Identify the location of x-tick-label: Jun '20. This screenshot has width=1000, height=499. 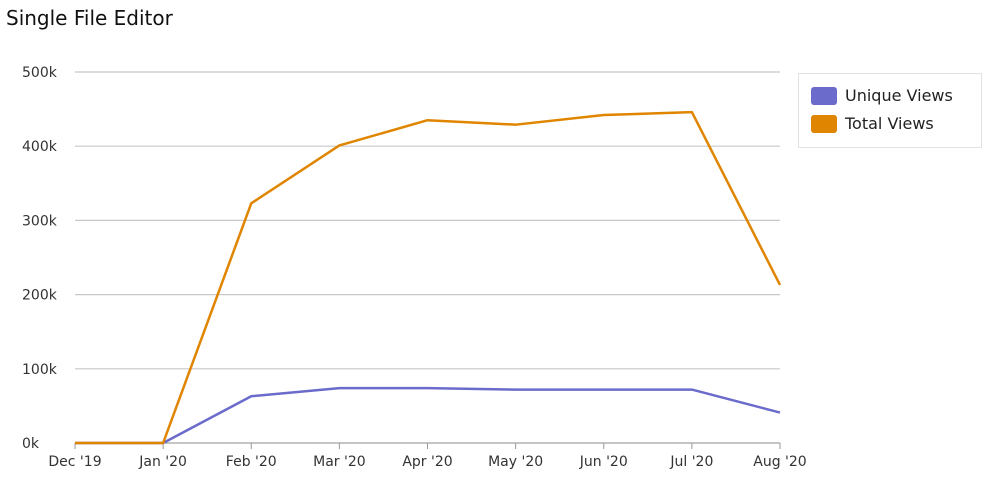
(603, 462).